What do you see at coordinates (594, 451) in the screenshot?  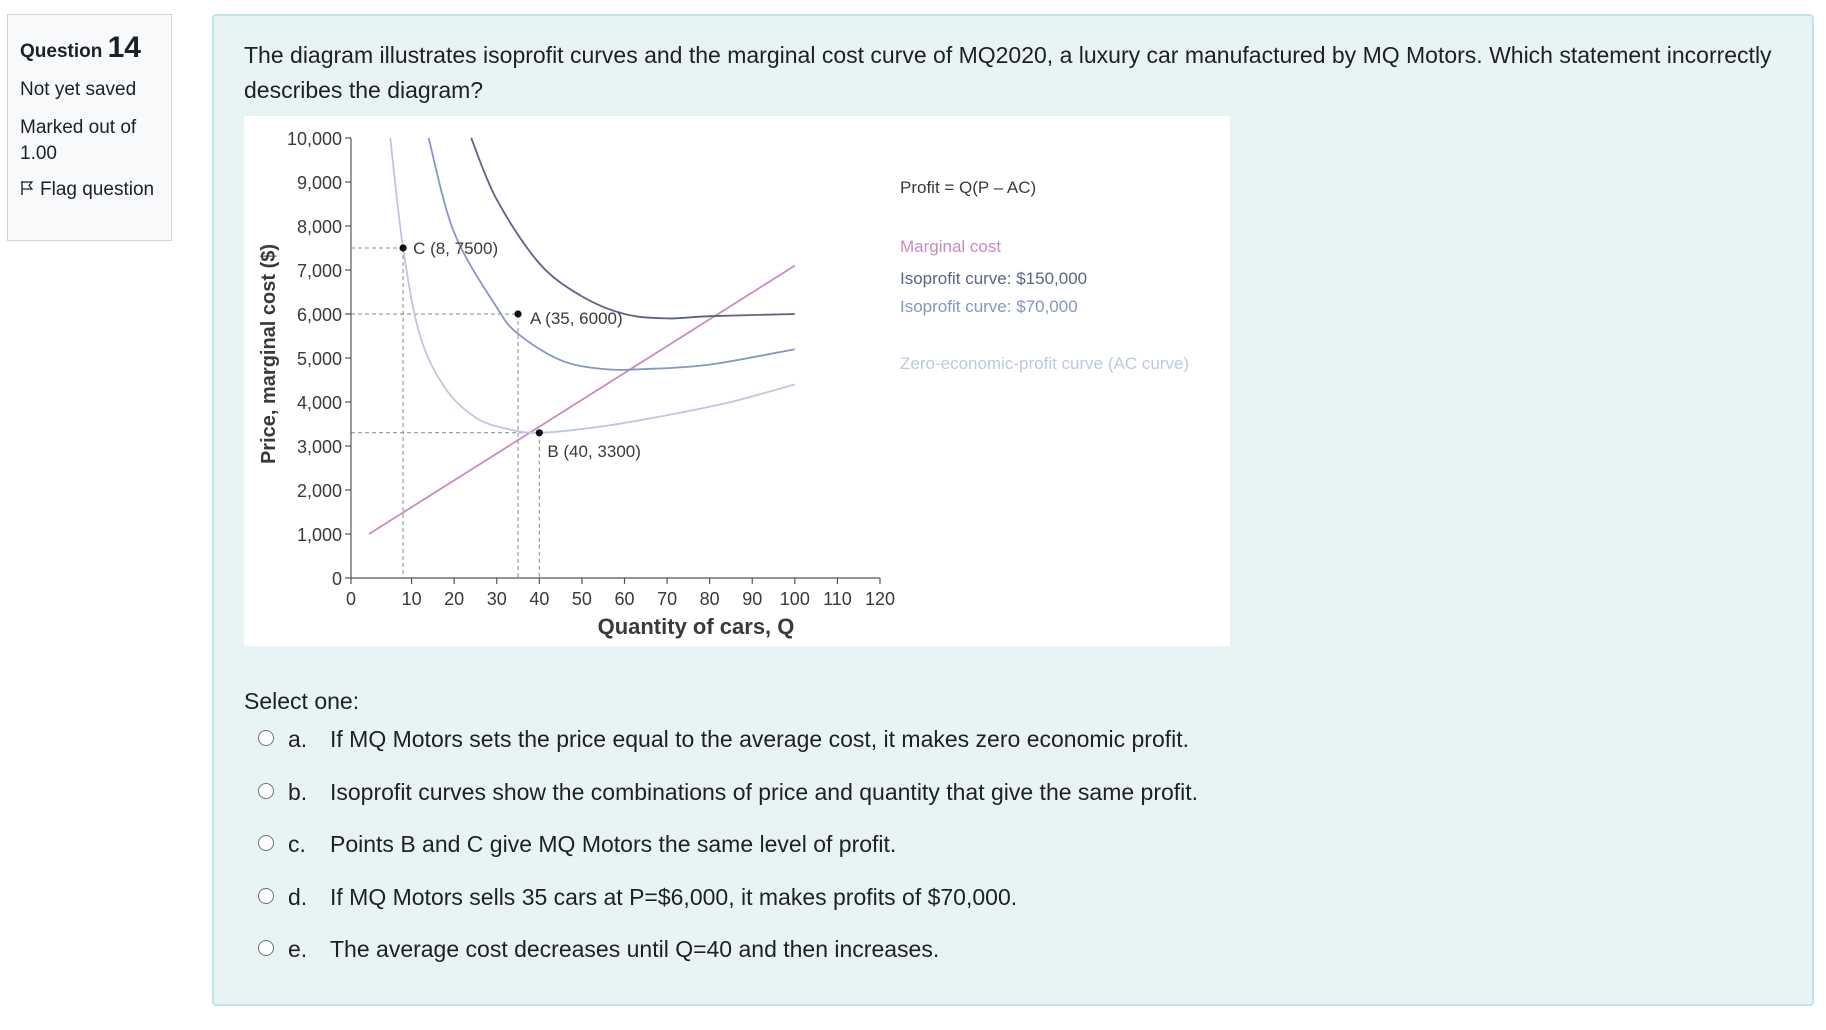 I see `point-label: B (40, 3300)` at bounding box center [594, 451].